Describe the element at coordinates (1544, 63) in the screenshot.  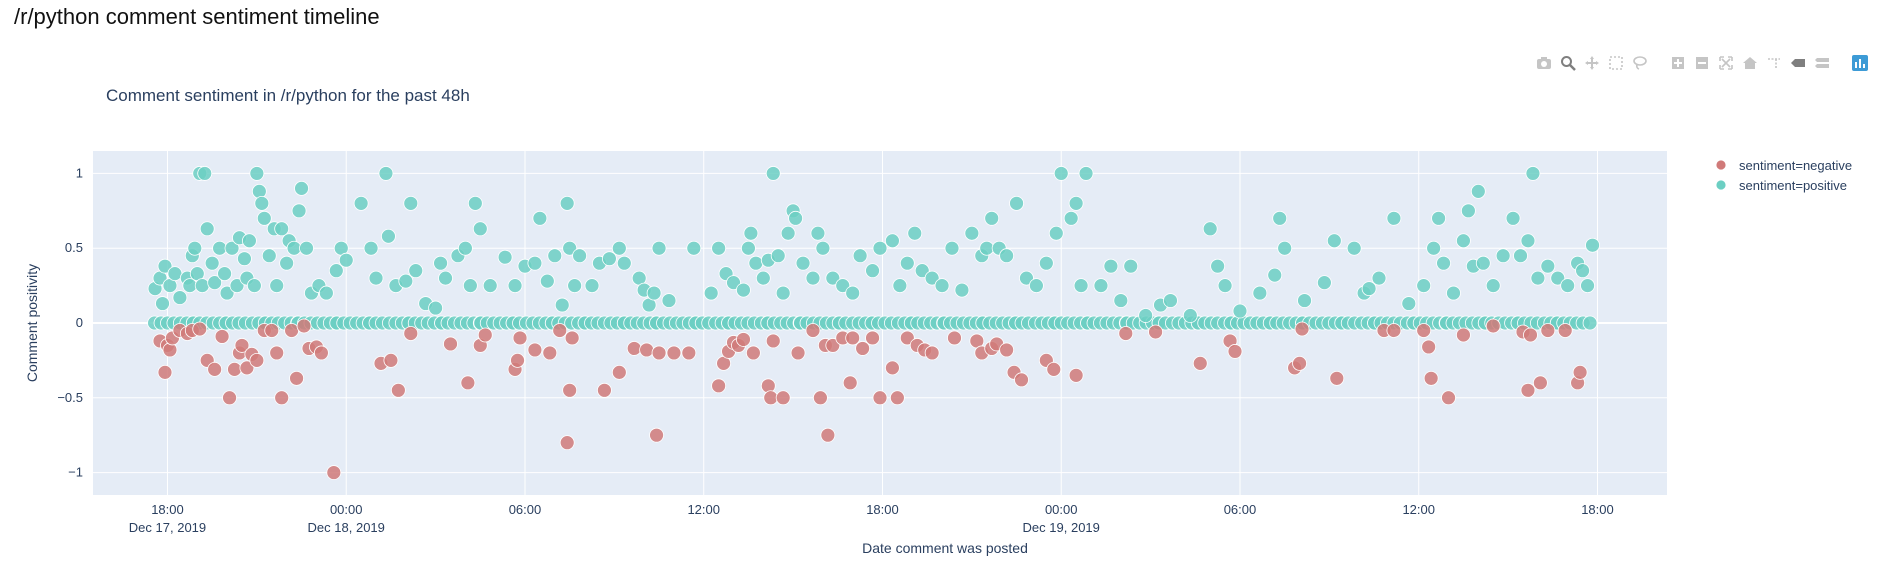
I see `camera-icon` at that location.